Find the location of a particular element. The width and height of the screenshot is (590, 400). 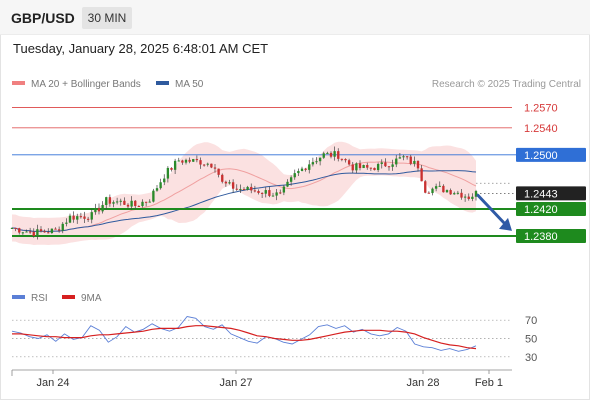

x-tick-label: Feb 1 is located at coordinates (489, 383).